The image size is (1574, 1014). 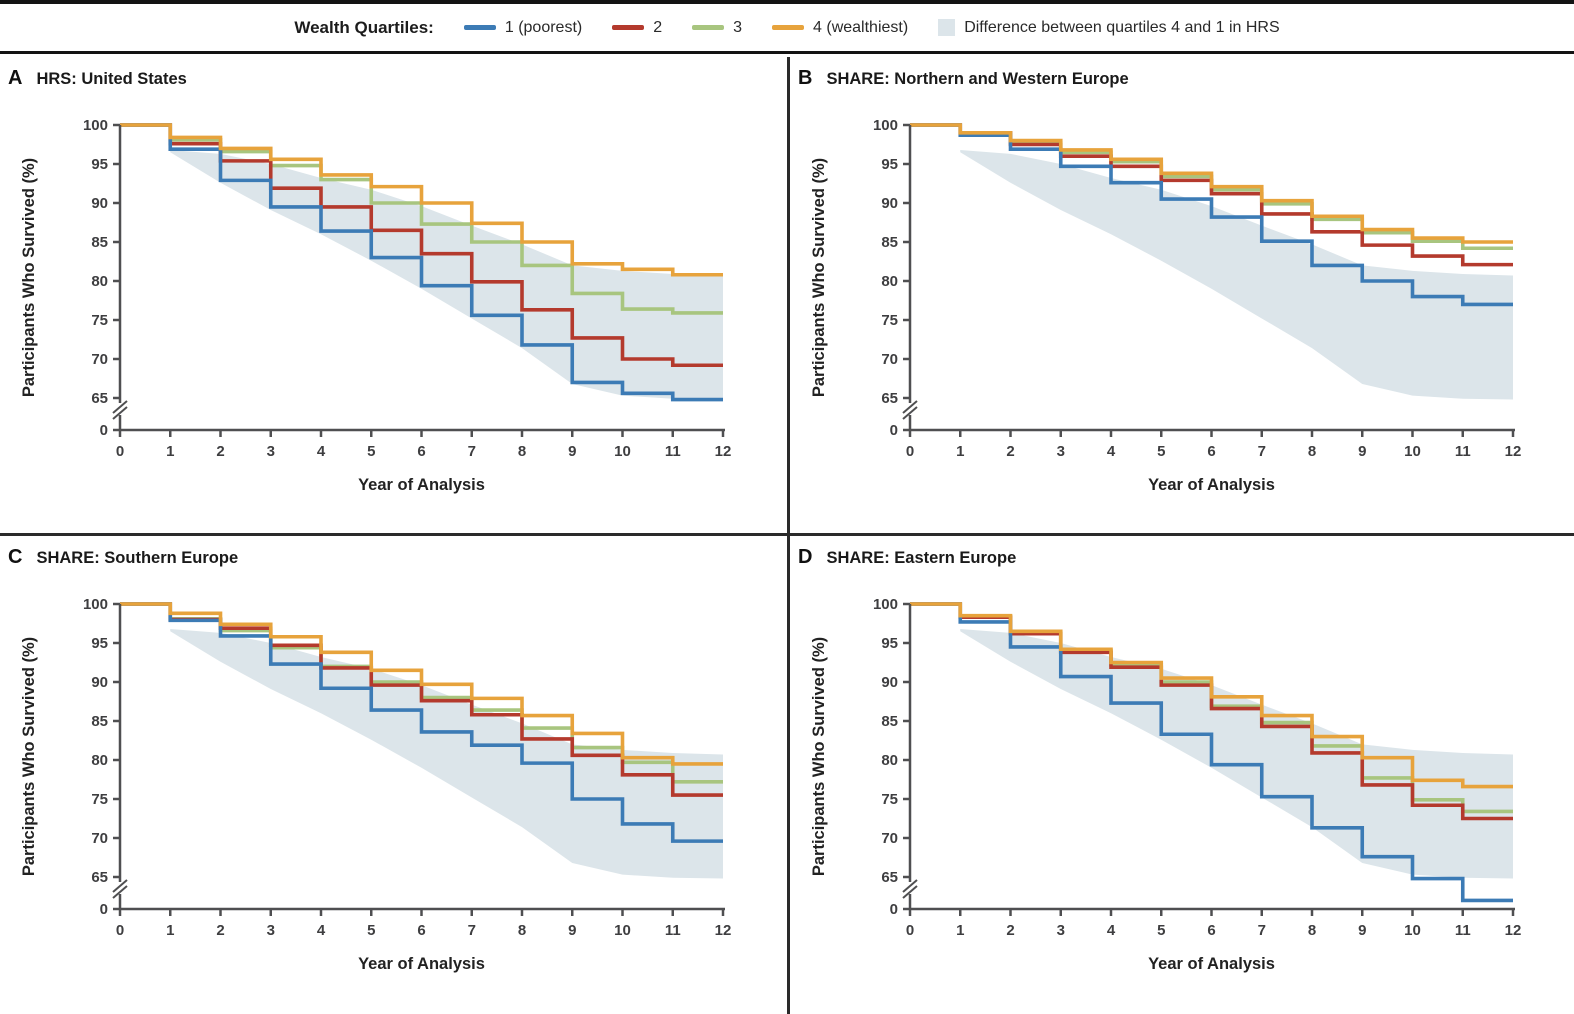 I want to click on legend-item-q4: 4 (wealthiest), so click(x=840, y=28).